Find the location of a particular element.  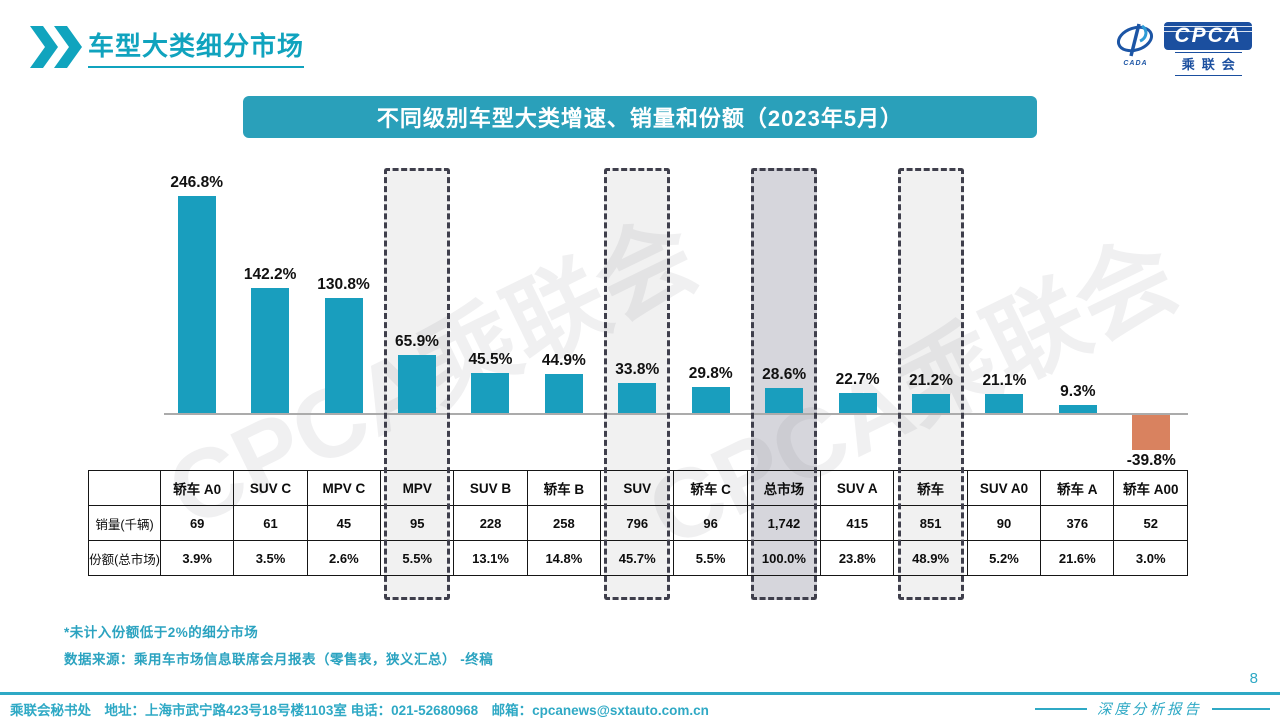

table-cell: 90 is located at coordinates (1004, 523).